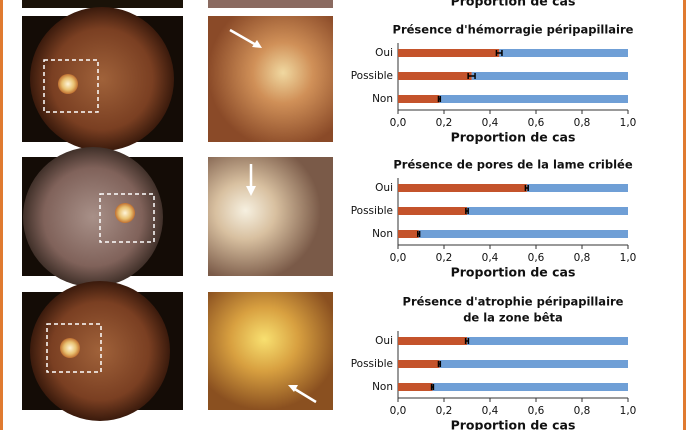 The image size is (686, 430). Describe the element at coordinates (513, 318) in the screenshot. I see `chart-title: de la zone bêta` at that location.